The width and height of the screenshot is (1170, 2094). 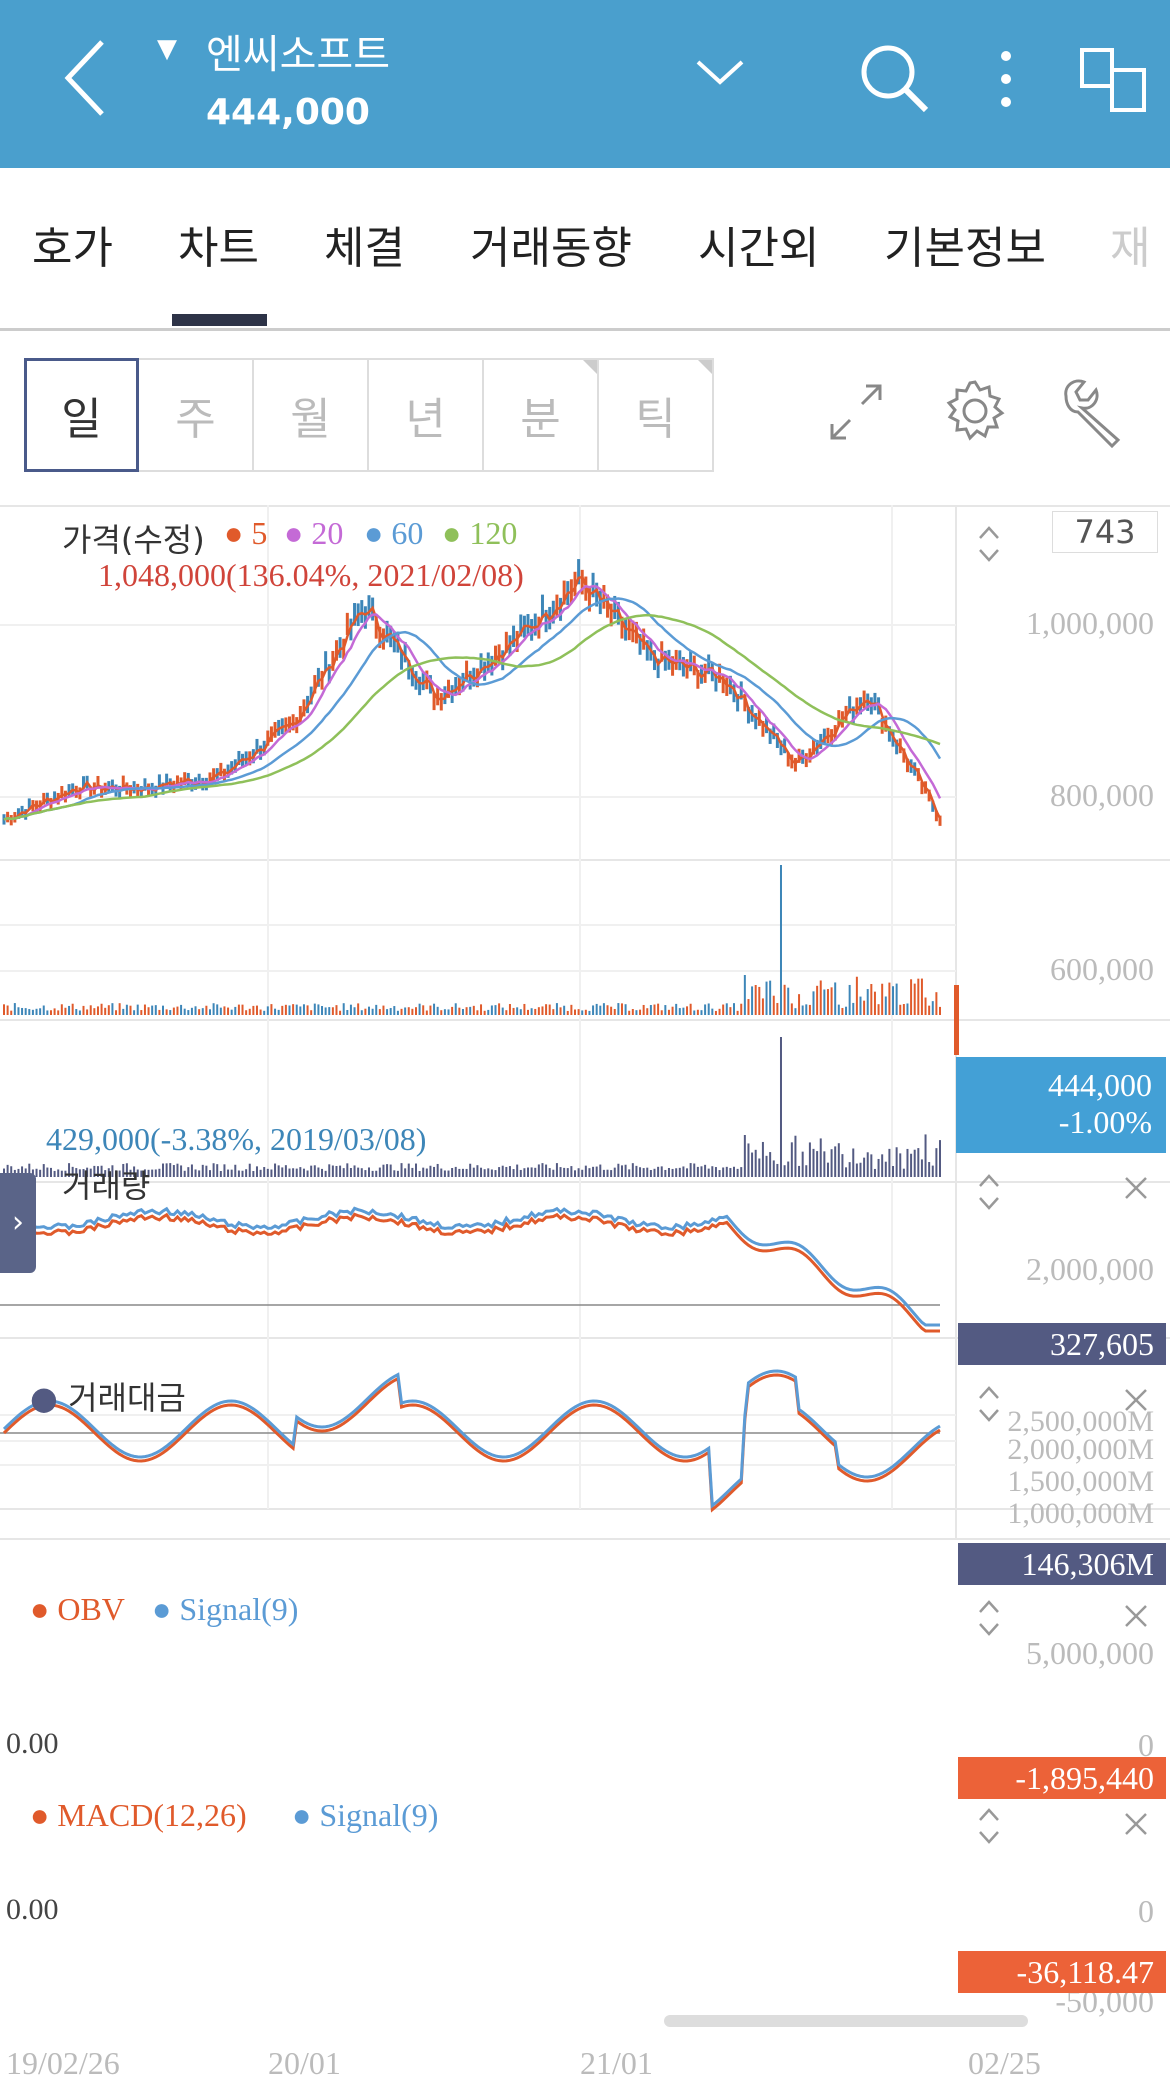 What do you see at coordinates (616, 2063) in the screenshot?
I see `x-tick: 21/01` at bounding box center [616, 2063].